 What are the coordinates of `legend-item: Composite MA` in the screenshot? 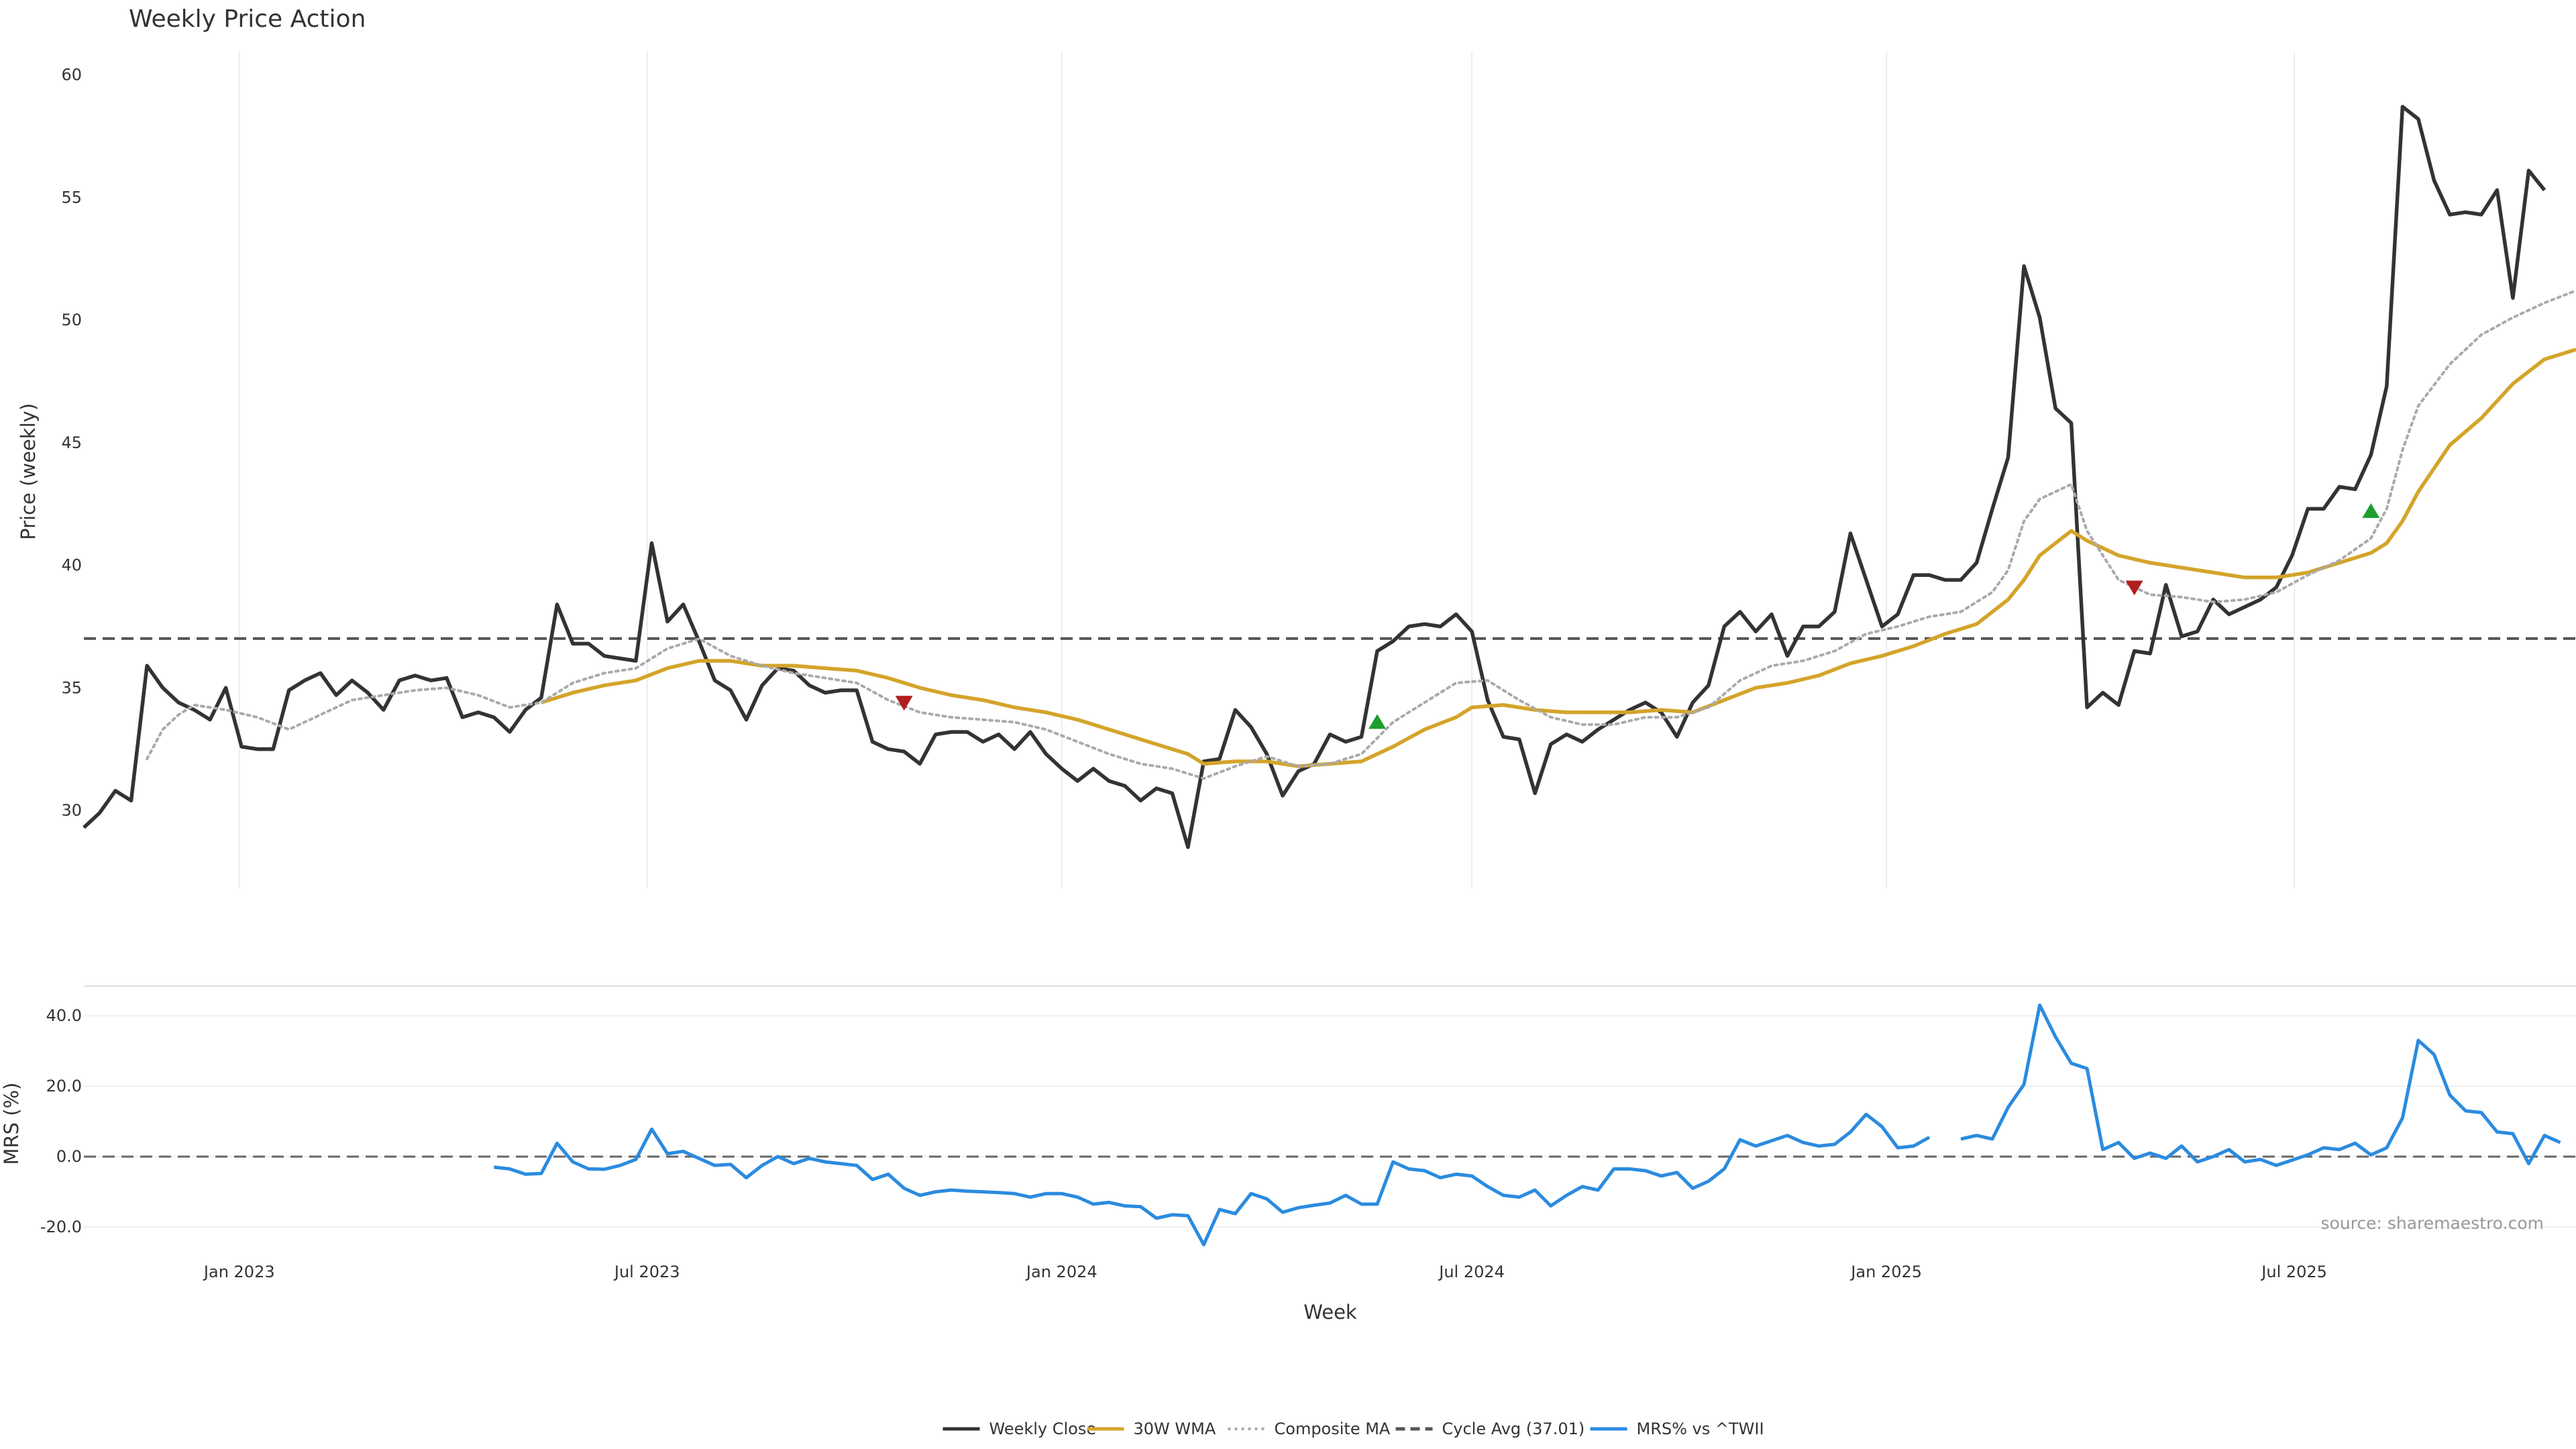 It's located at (1309, 1428).